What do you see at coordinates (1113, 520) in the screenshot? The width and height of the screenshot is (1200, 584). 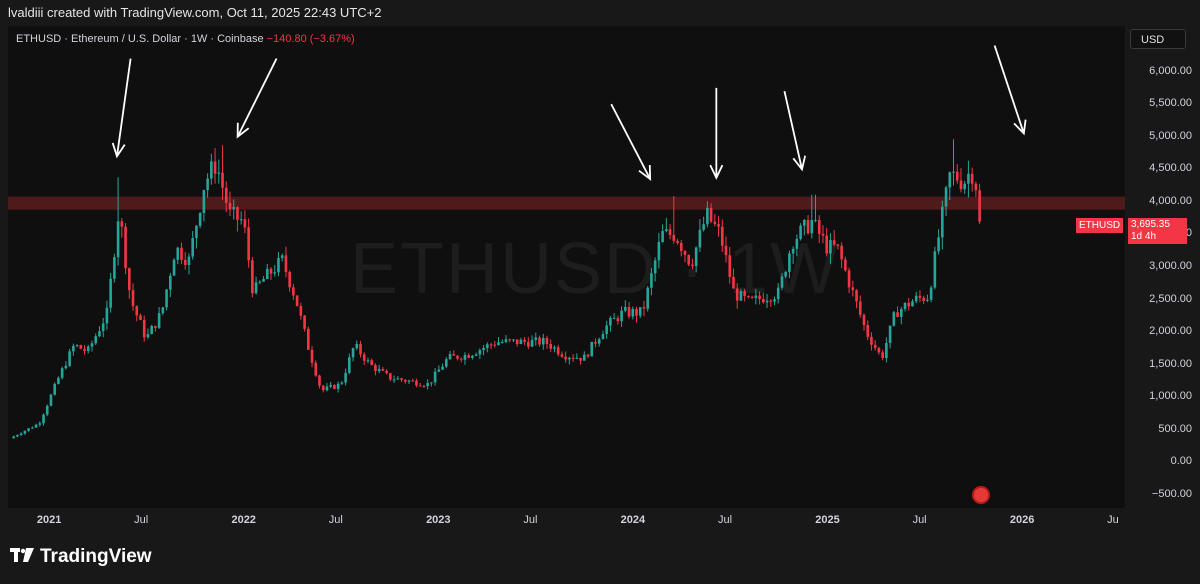 I see `time-tick-label: Ju` at bounding box center [1113, 520].